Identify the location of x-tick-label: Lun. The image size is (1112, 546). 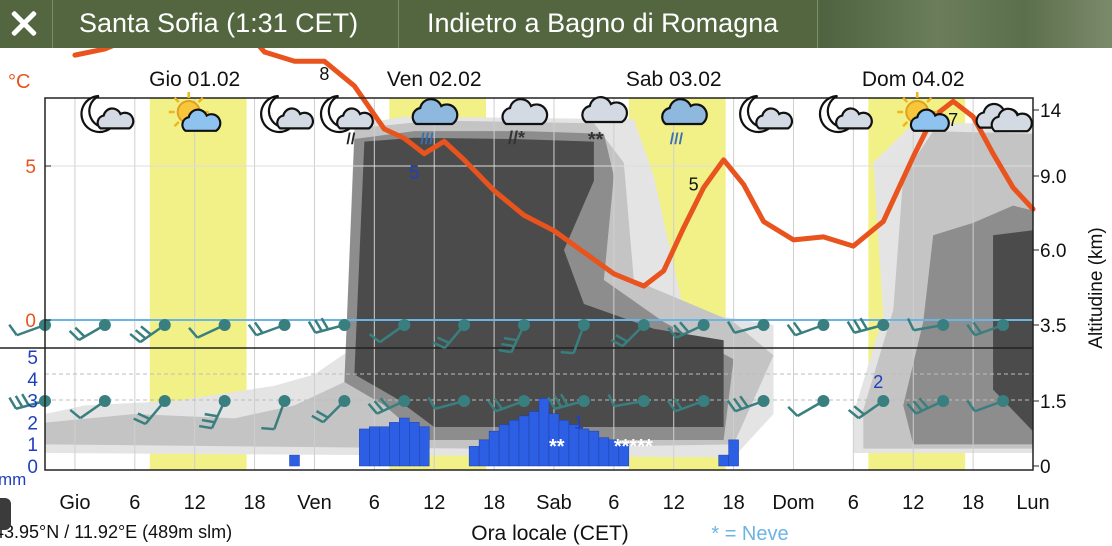
(1032, 503).